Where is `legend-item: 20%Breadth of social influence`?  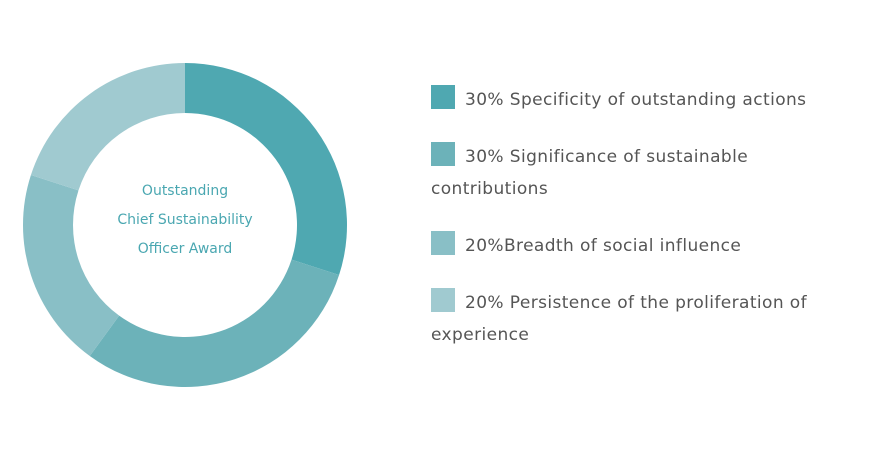 legend-item: 20%Breadth of social influence is located at coordinates (641, 246).